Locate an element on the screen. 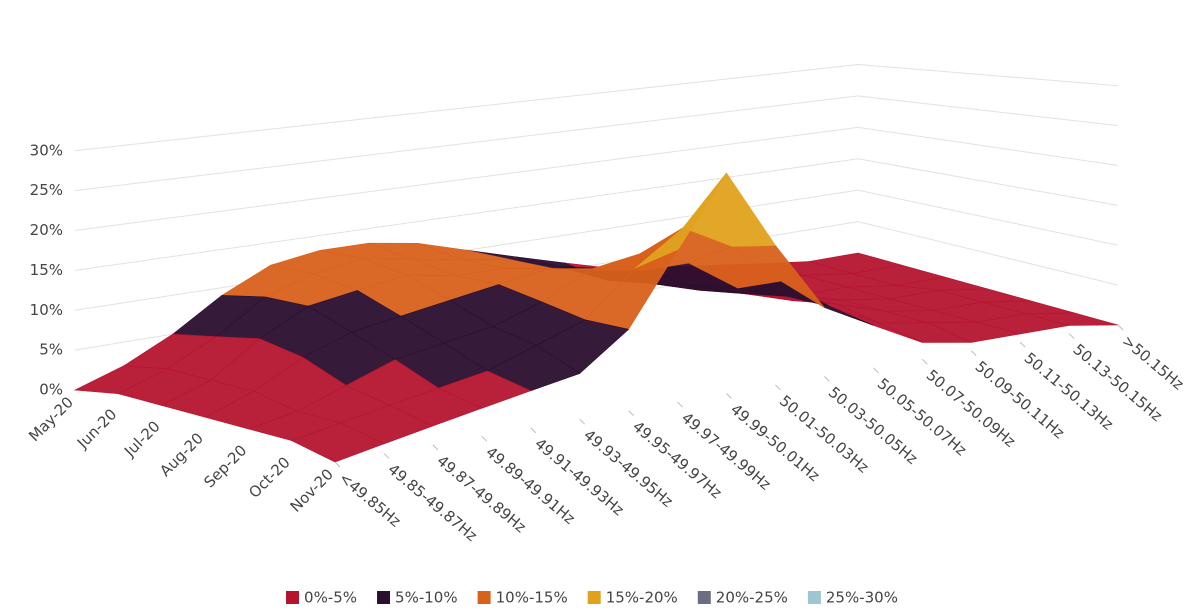 This screenshot has height=612, width=1184. y-tick-label: 0% is located at coordinates (51, 390).